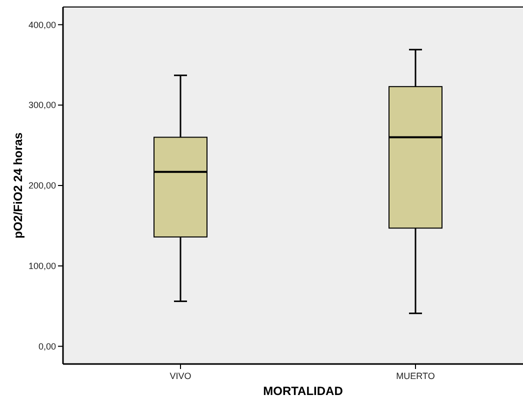  Describe the element at coordinates (303, 391) in the screenshot. I see `x-axis-title: MORTALIDAD` at that location.